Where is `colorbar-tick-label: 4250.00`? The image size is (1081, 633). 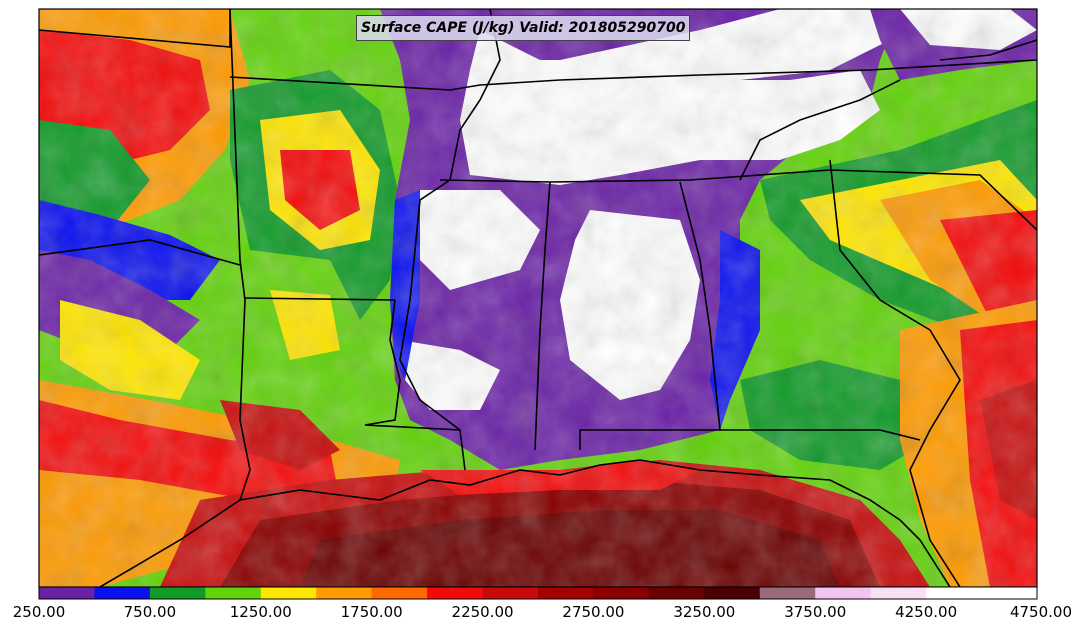 colorbar-tick-label: 4250.00 is located at coordinates (926, 612).